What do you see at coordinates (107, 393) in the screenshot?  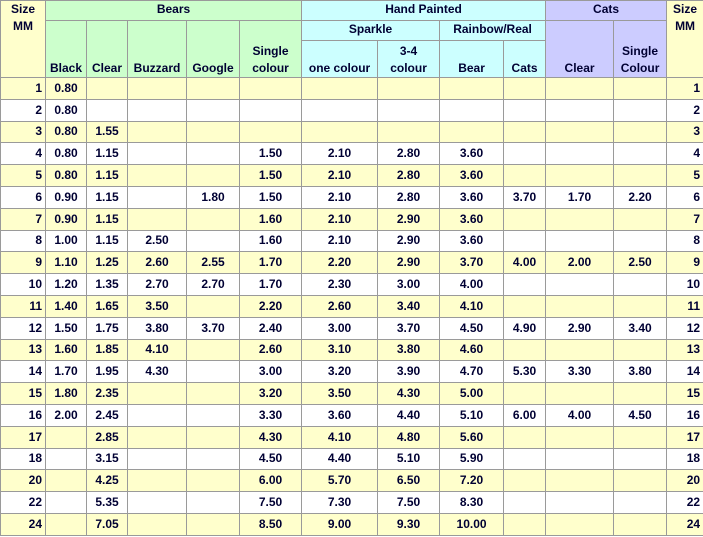 I see `price-cell: 2.35` at bounding box center [107, 393].